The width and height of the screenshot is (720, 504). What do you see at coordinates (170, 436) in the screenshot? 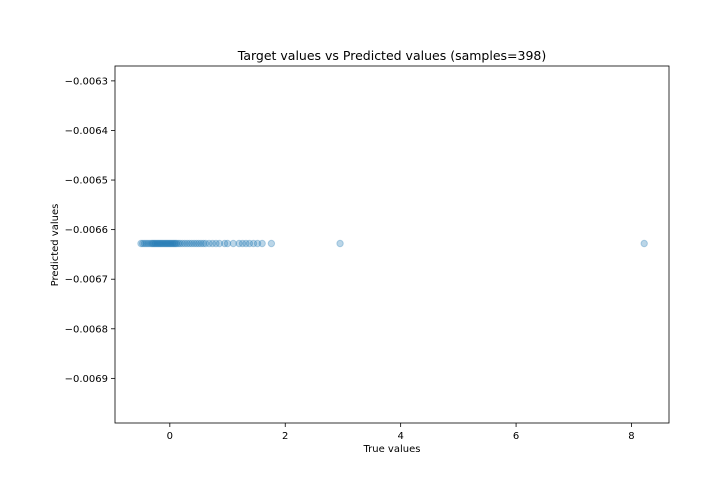
I see `x-tick-label: 0` at bounding box center [170, 436].